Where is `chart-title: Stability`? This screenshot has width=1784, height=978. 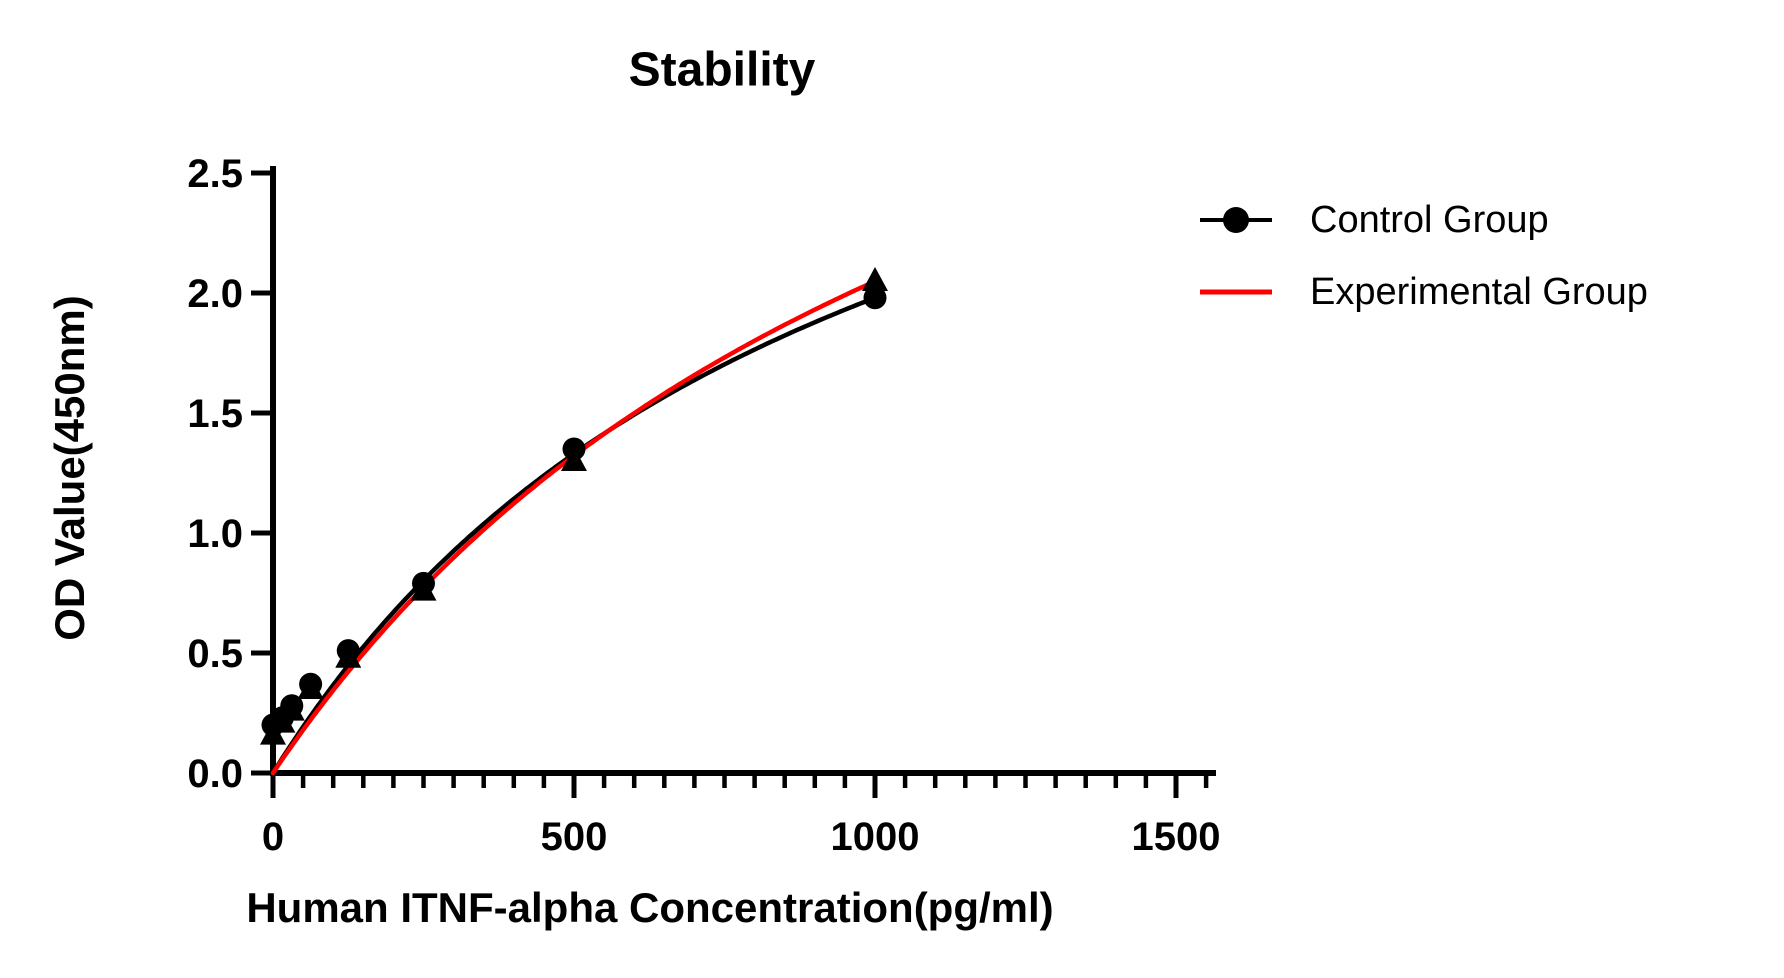 chart-title: Stability is located at coordinates (722, 70).